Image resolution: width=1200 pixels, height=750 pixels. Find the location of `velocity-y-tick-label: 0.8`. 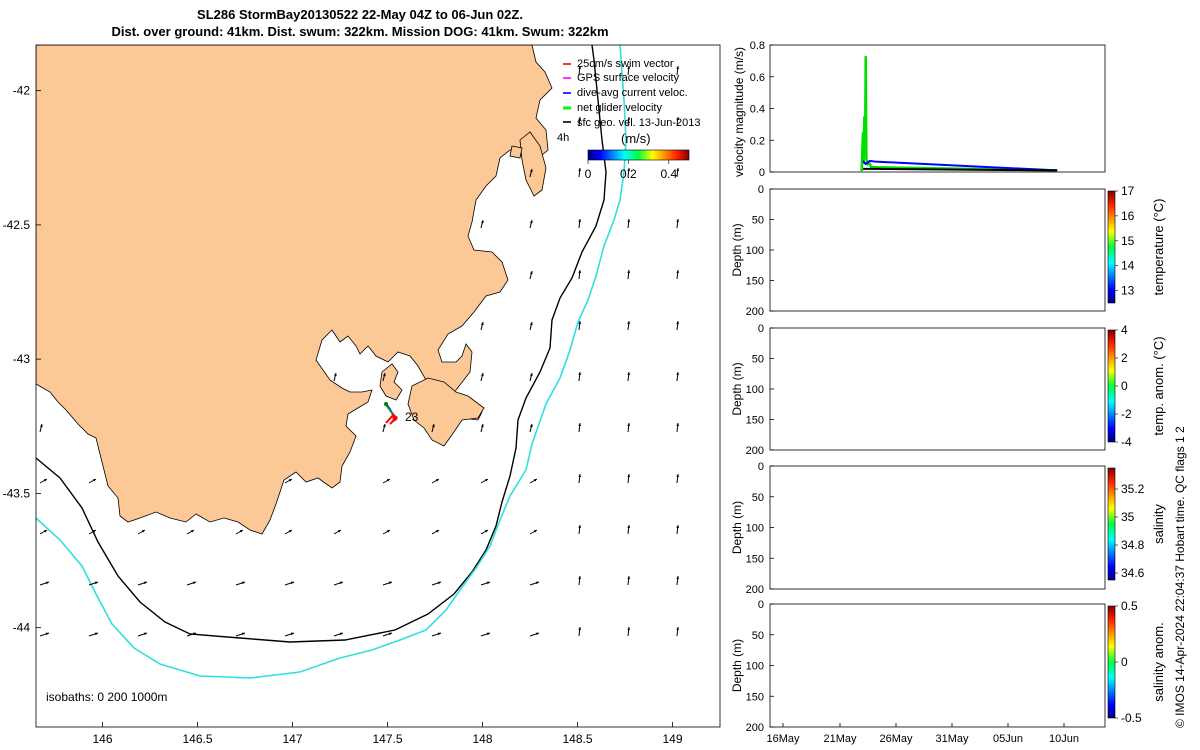

velocity-y-tick-label: 0.8 is located at coordinates (757, 46).